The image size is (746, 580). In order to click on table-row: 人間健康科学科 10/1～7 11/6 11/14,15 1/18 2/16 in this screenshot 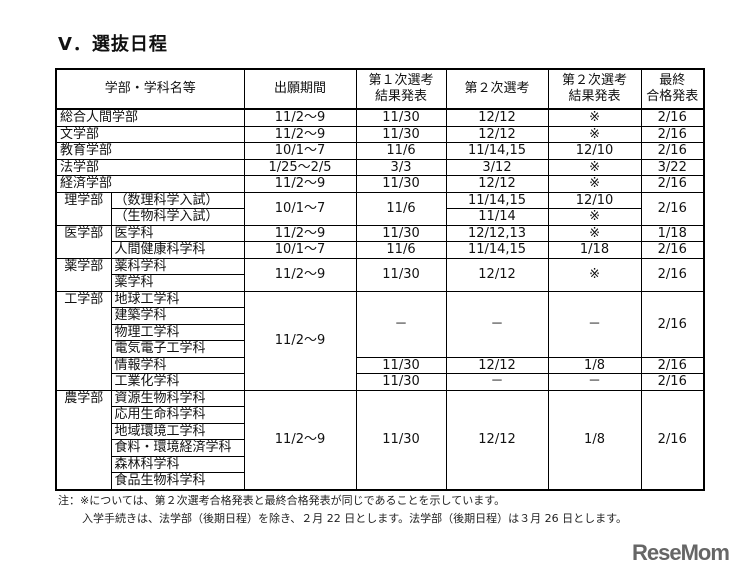, I will do `click(380, 250)`.